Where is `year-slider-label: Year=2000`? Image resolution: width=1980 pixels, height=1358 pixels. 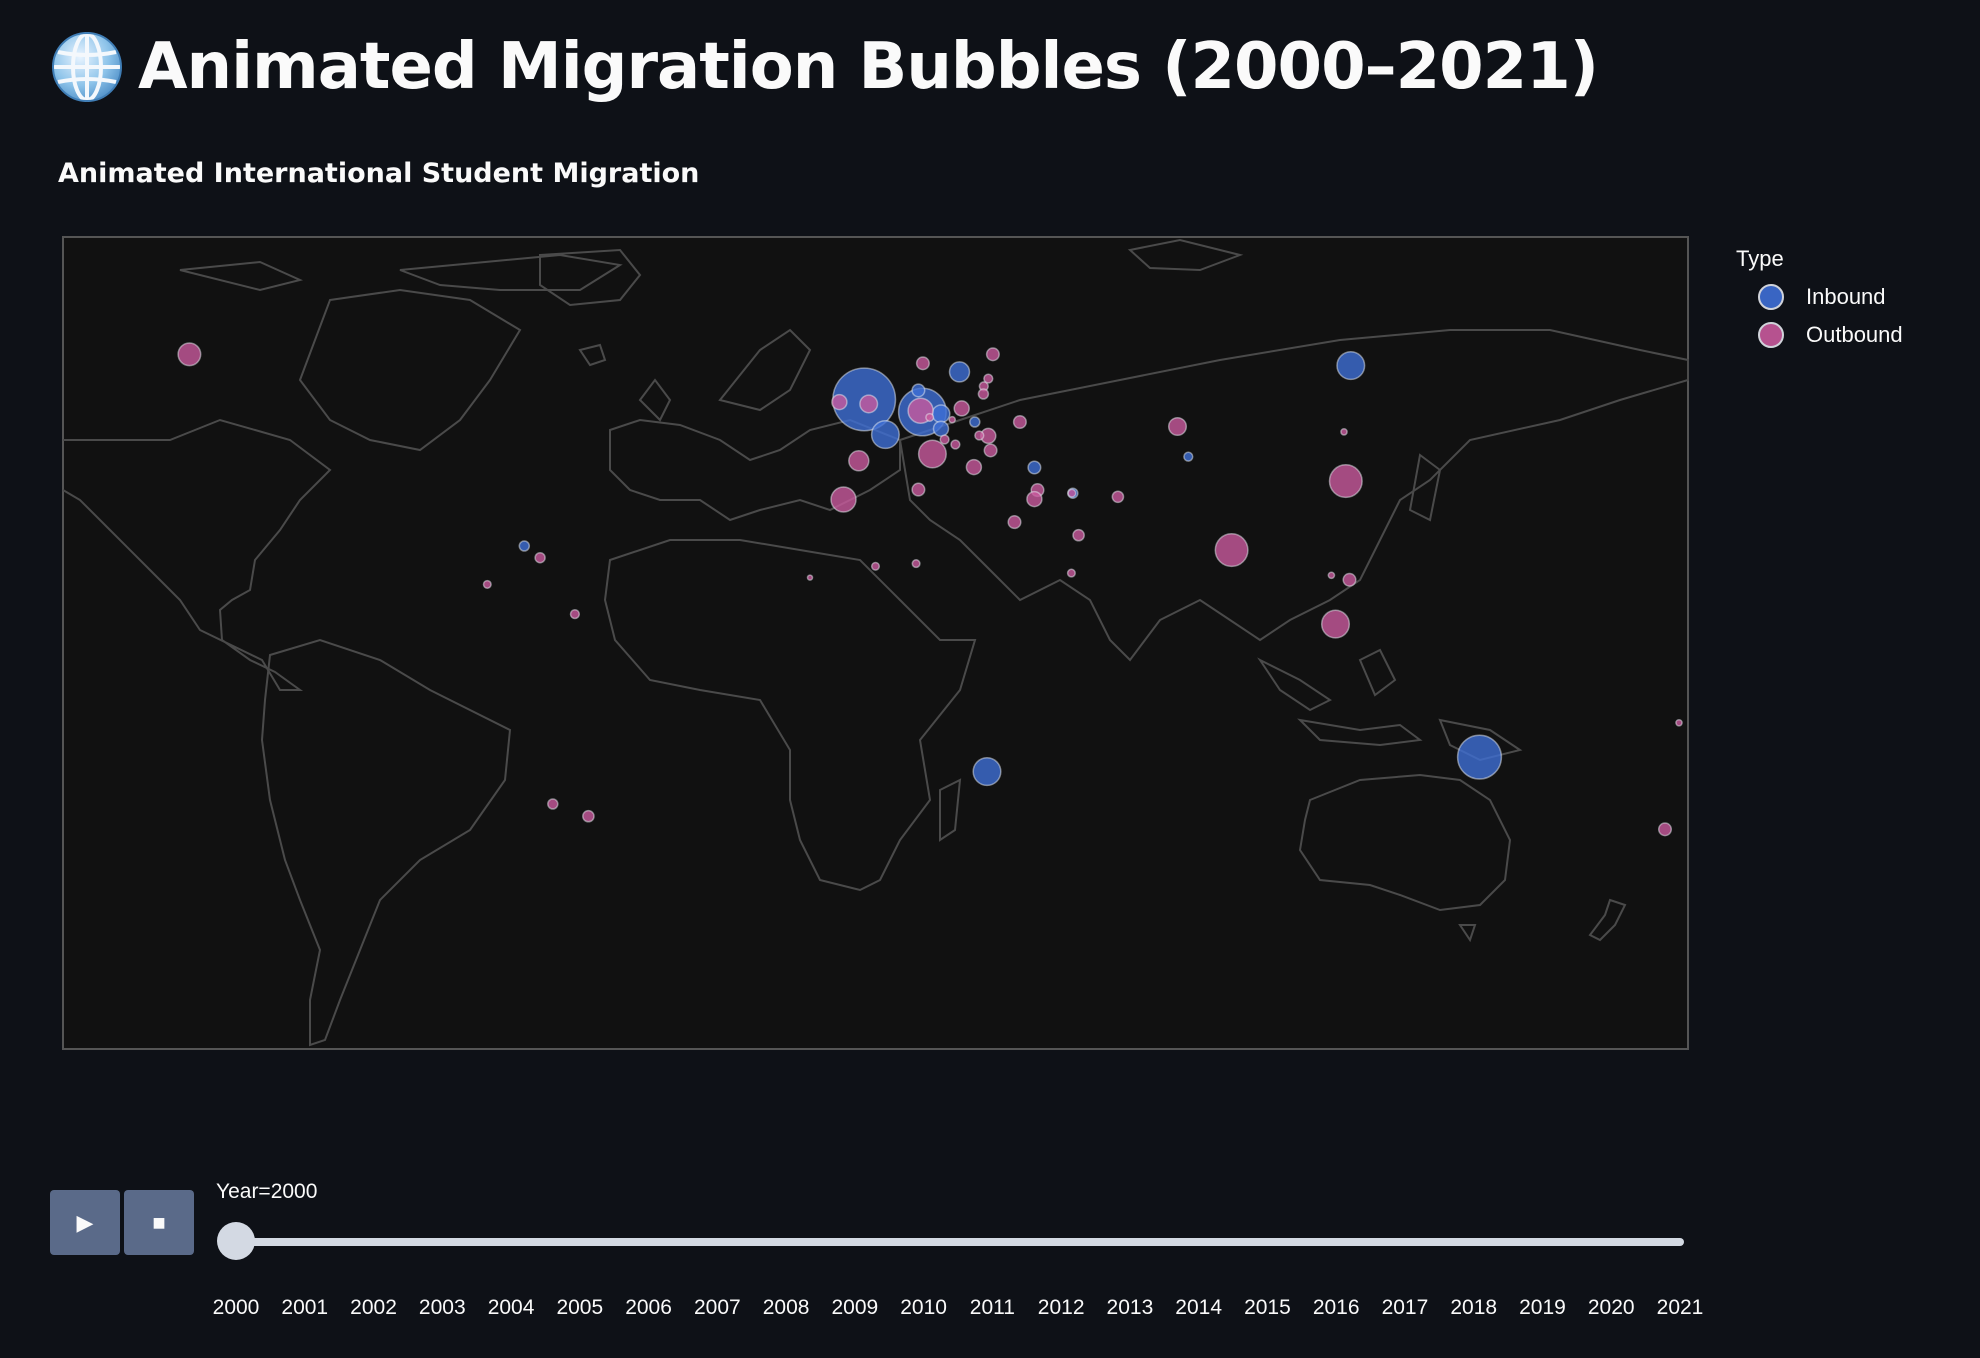
year-slider-label: Year=2000 is located at coordinates (267, 1191).